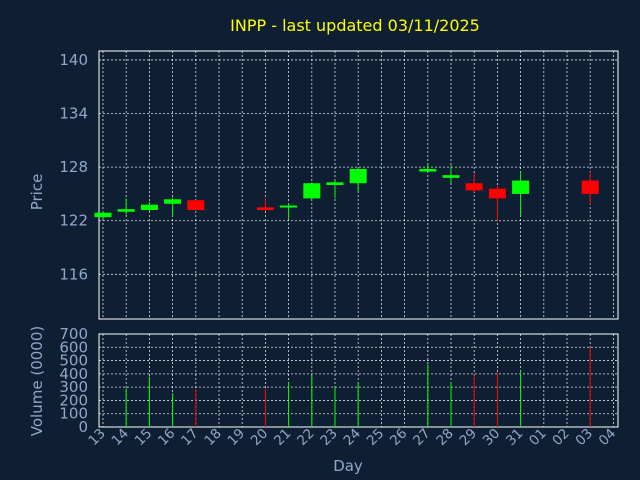  What do you see at coordinates (355, 25) in the screenshot?
I see `chart-title: INPP - last updated 03/11/2025` at bounding box center [355, 25].